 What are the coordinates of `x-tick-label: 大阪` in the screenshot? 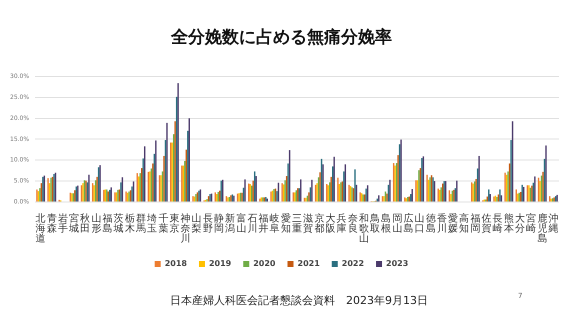 It's located at (330, 223).